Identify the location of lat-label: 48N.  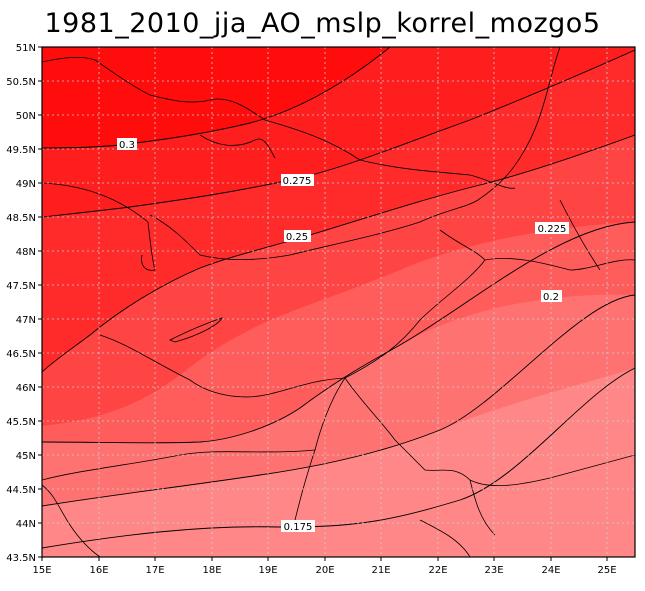
(26, 252).